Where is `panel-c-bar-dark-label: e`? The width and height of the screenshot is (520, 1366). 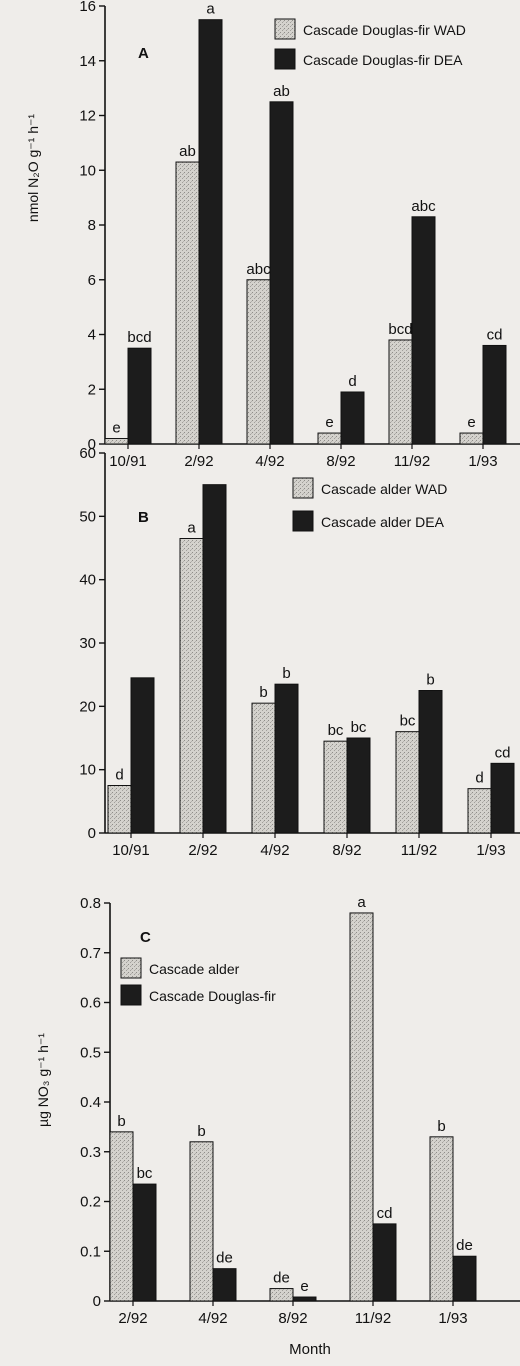
panel-c-bar-dark-label: e is located at coordinates (304, 1286).